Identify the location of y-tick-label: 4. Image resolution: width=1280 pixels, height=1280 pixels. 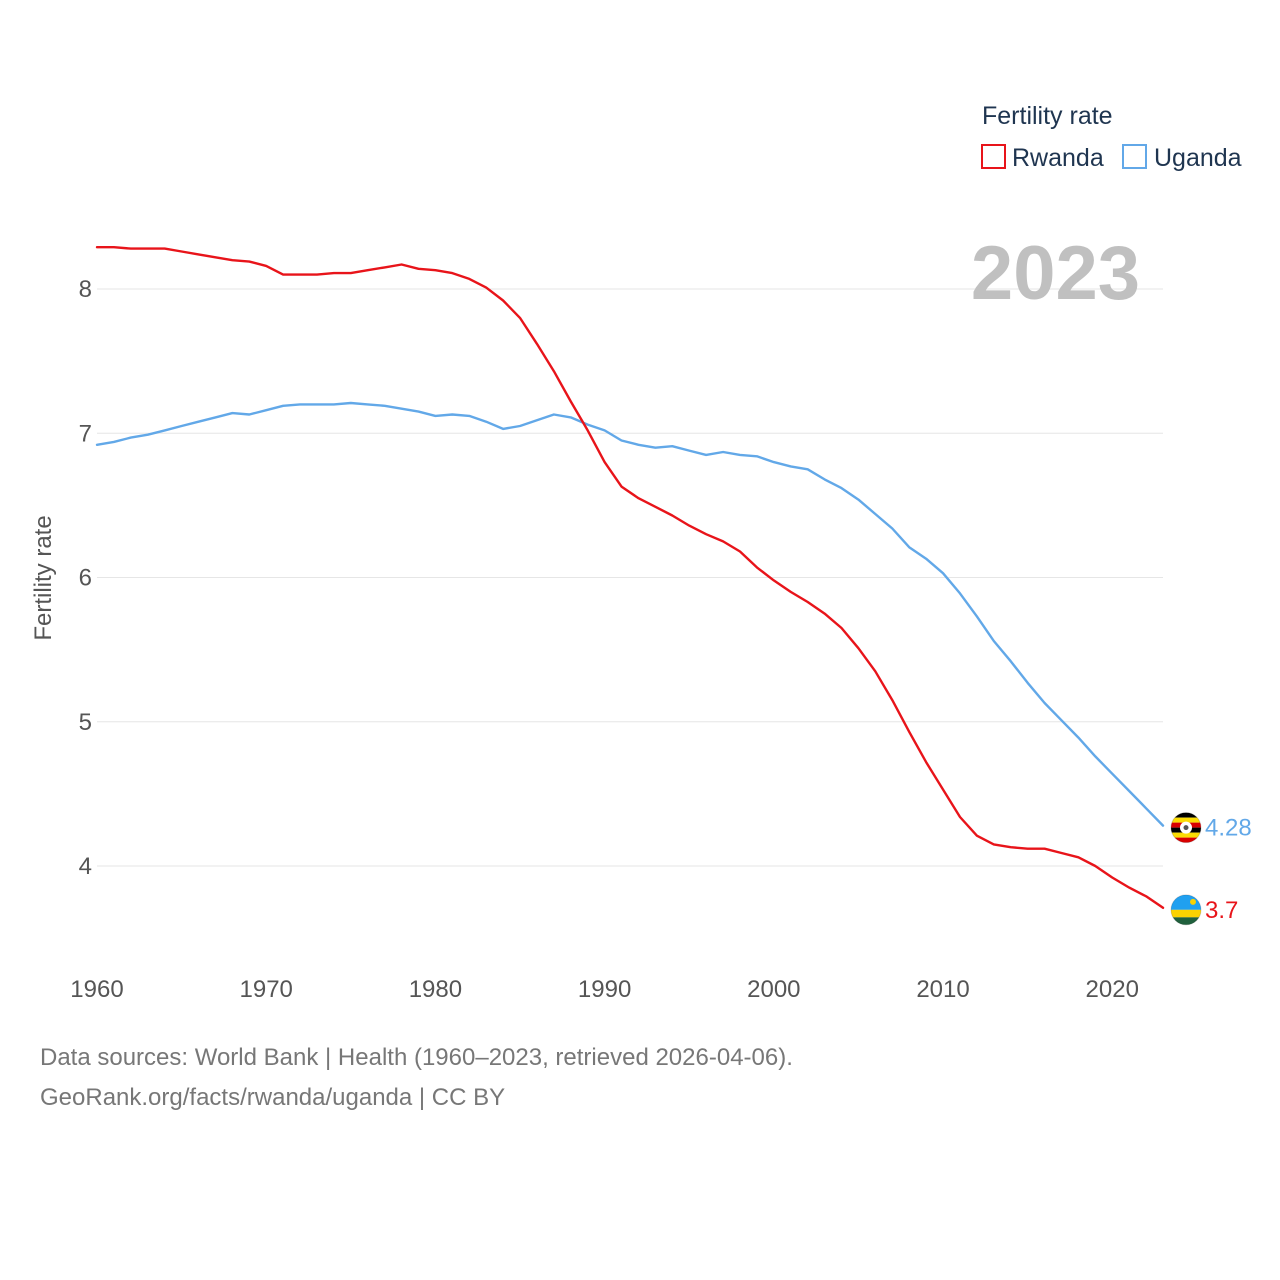
(85, 866).